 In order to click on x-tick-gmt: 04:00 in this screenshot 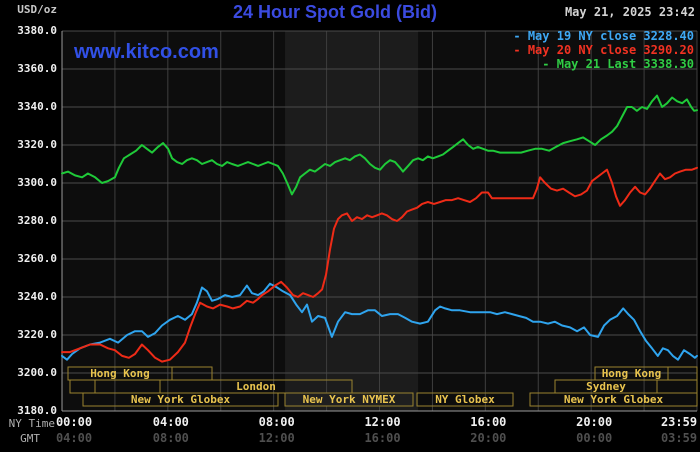, I will do `click(74, 438)`.